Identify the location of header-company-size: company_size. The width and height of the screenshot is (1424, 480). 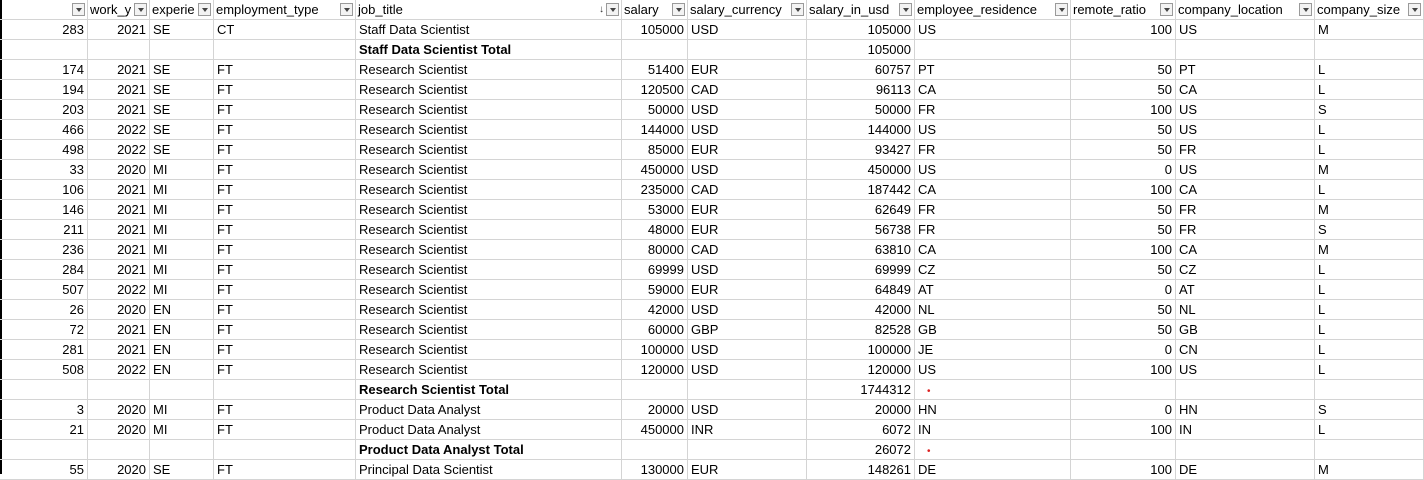
(1369, 9).